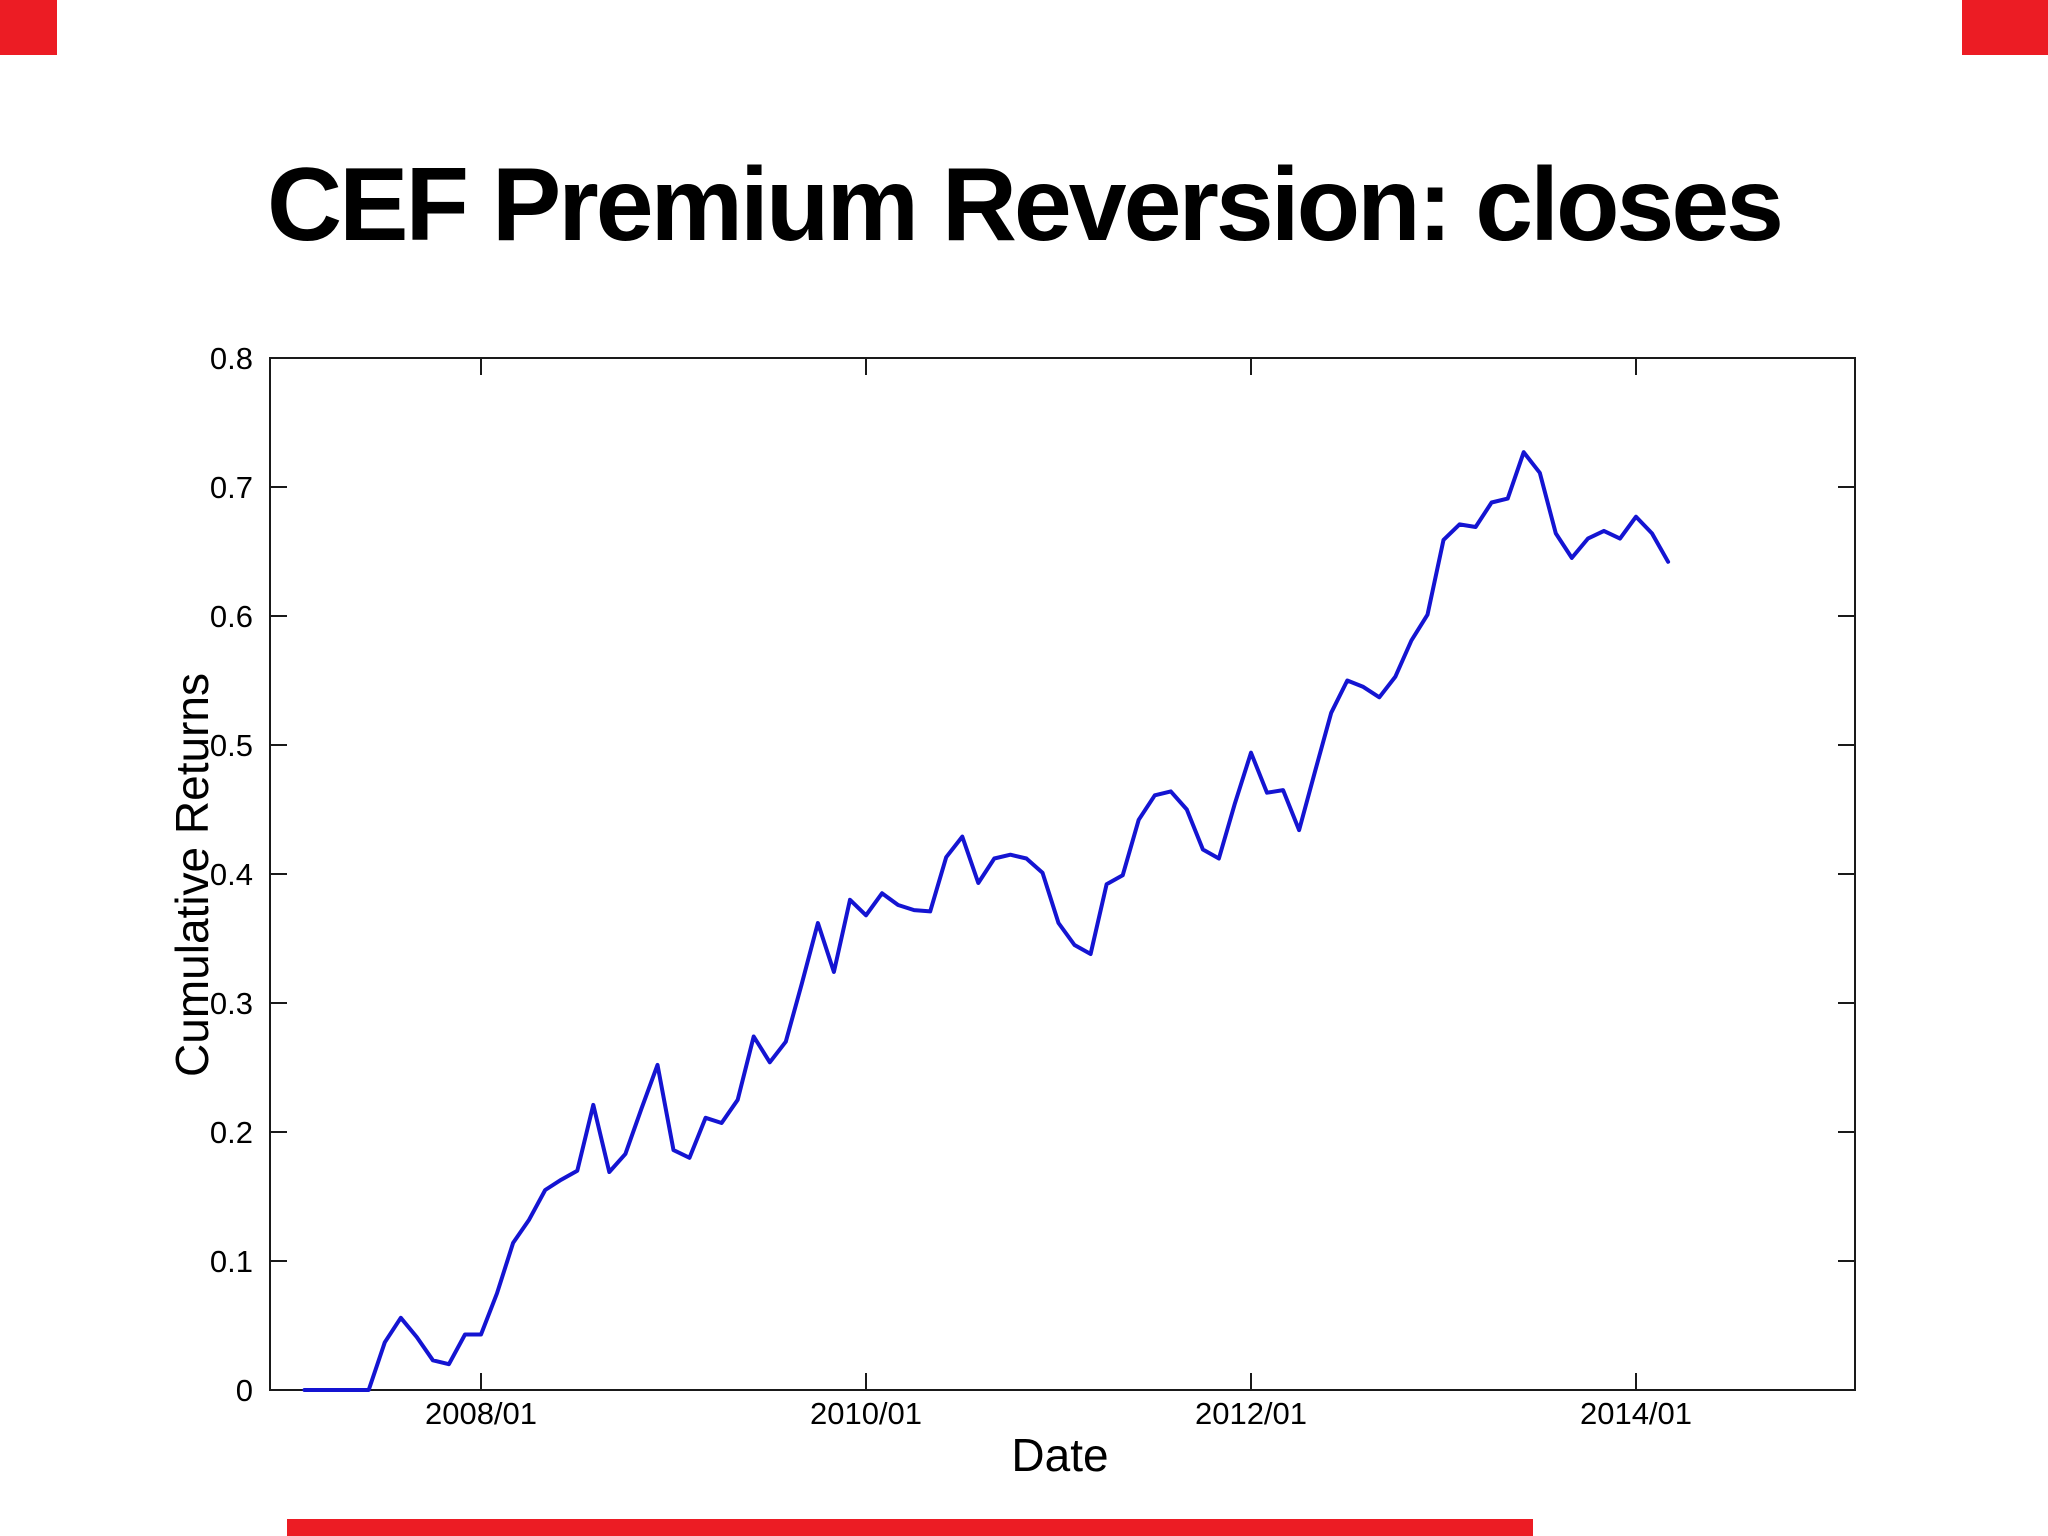 This screenshot has height=1536, width=2048. What do you see at coordinates (244, 1390) in the screenshot?
I see `y-tick-label: 0` at bounding box center [244, 1390].